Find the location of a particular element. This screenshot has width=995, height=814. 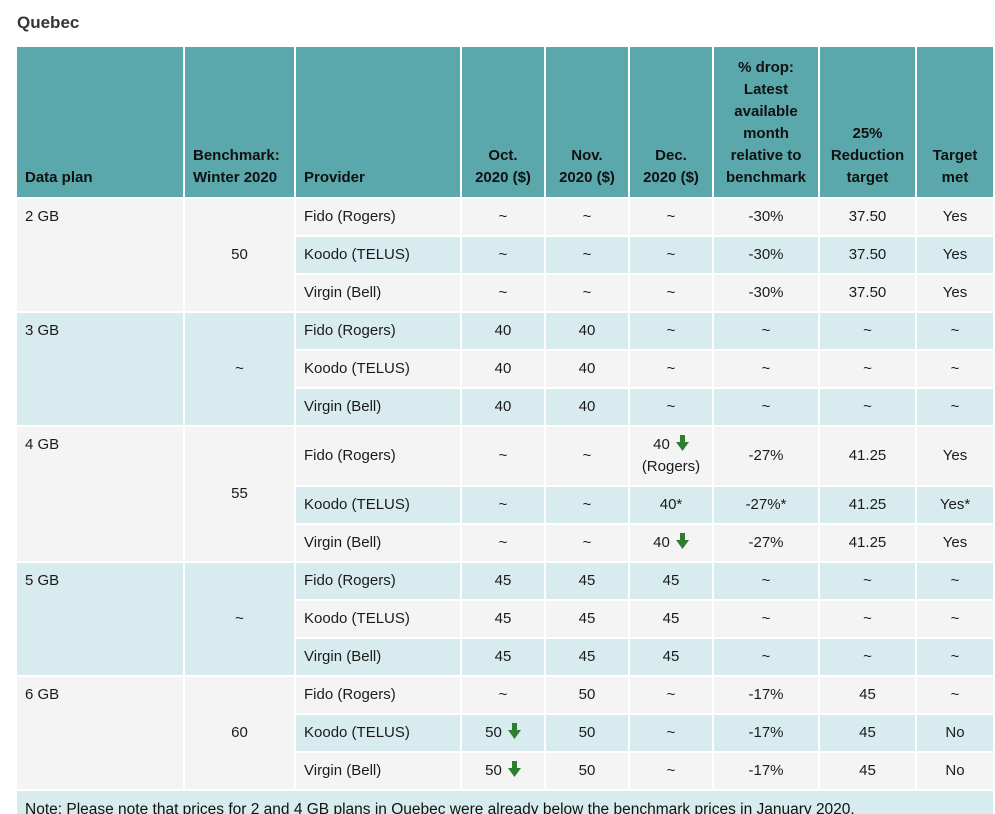

benchmark-cell: ~ is located at coordinates (240, 620).